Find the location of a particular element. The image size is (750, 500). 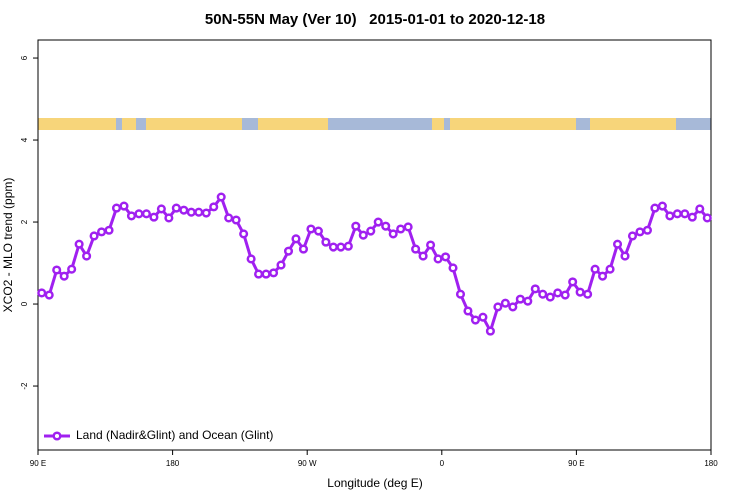

y-tick-label: 6 is located at coordinates (24, 57).